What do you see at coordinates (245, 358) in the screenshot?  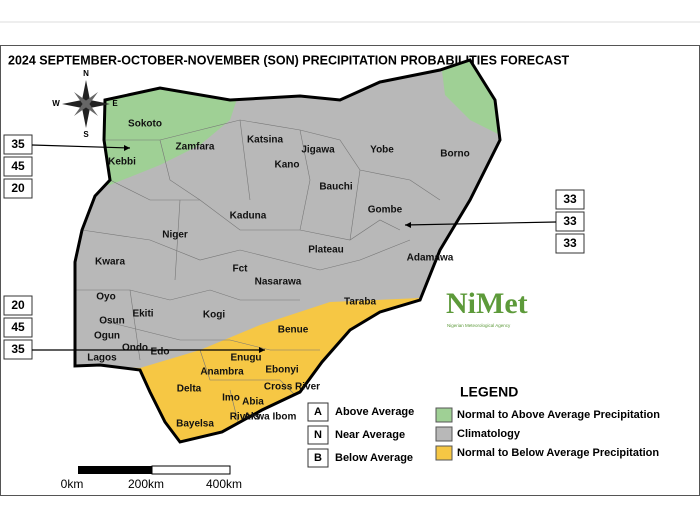 I see `state-label: Enugu` at bounding box center [245, 358].